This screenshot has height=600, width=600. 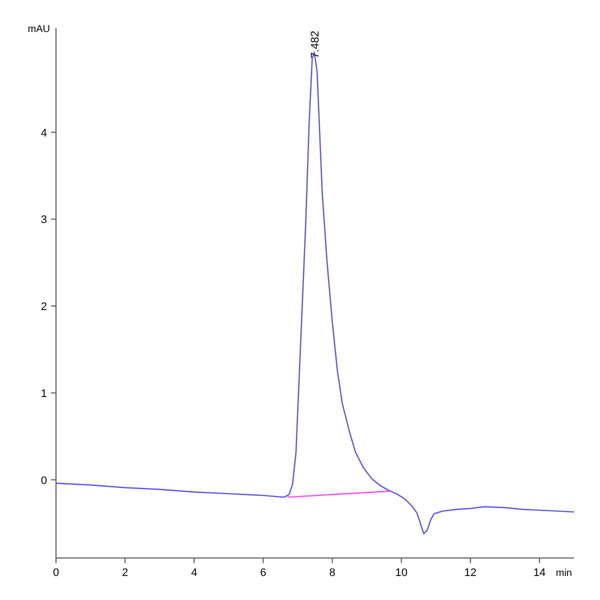 I want to click on x-tick-label: 12, so click(x=470, y=573).